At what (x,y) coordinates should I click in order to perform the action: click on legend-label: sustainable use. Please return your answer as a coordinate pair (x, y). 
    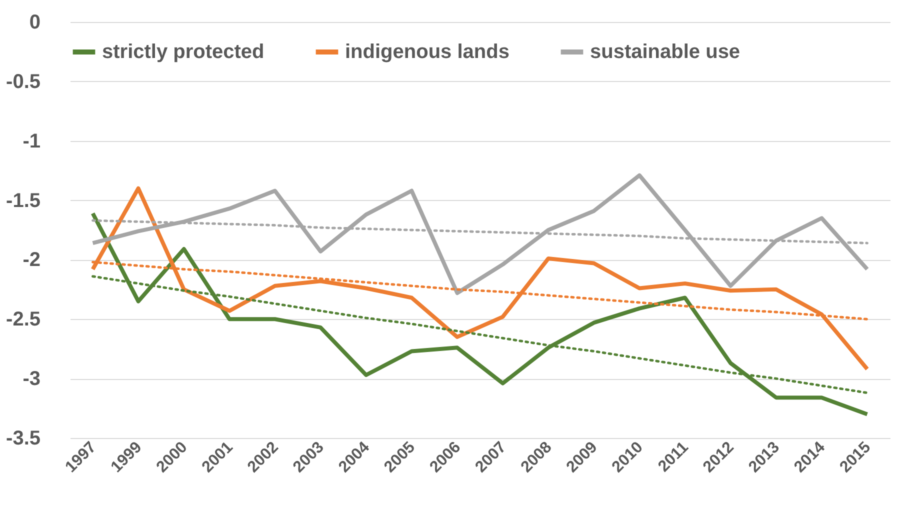
    Looking at the image, I should click on (665, 52).